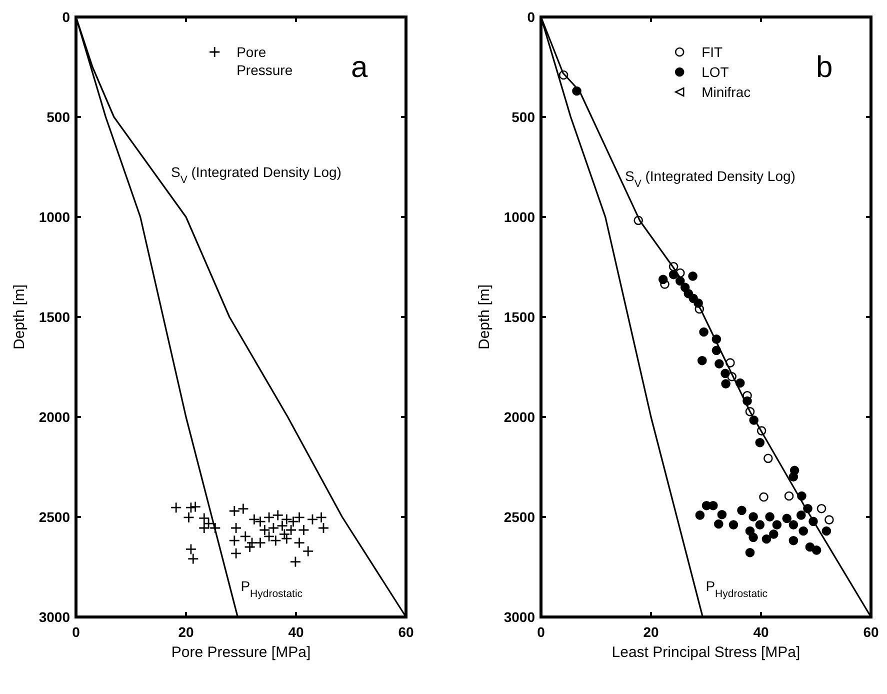  What do you see at coordinates (706, 652) in the screenshot?
I see `x-axis-title: Least Principal Stress [MPa]` at bounding box center [706, 652].